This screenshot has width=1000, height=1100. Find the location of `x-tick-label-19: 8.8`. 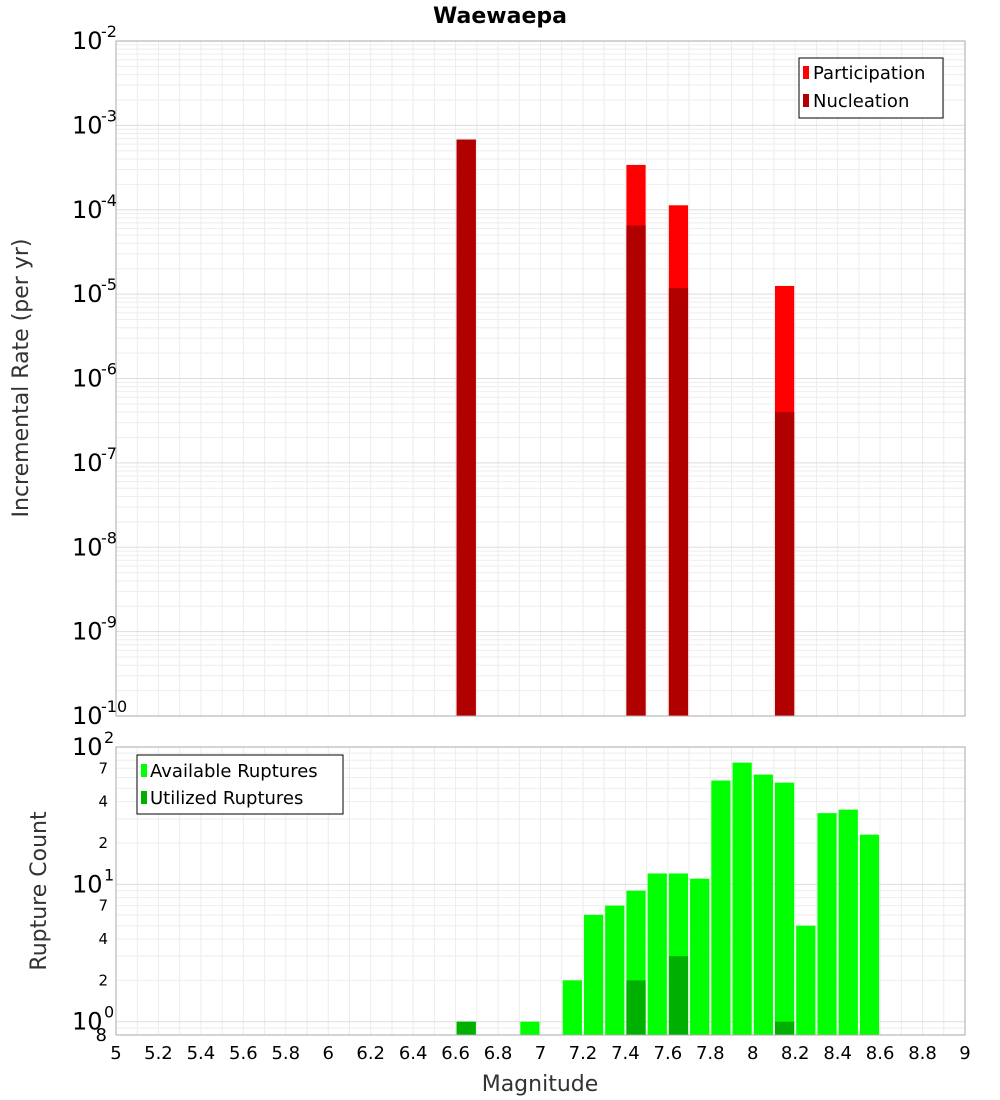

x-tick-label-19: 8.8 is located at coordinates (922, 1053).